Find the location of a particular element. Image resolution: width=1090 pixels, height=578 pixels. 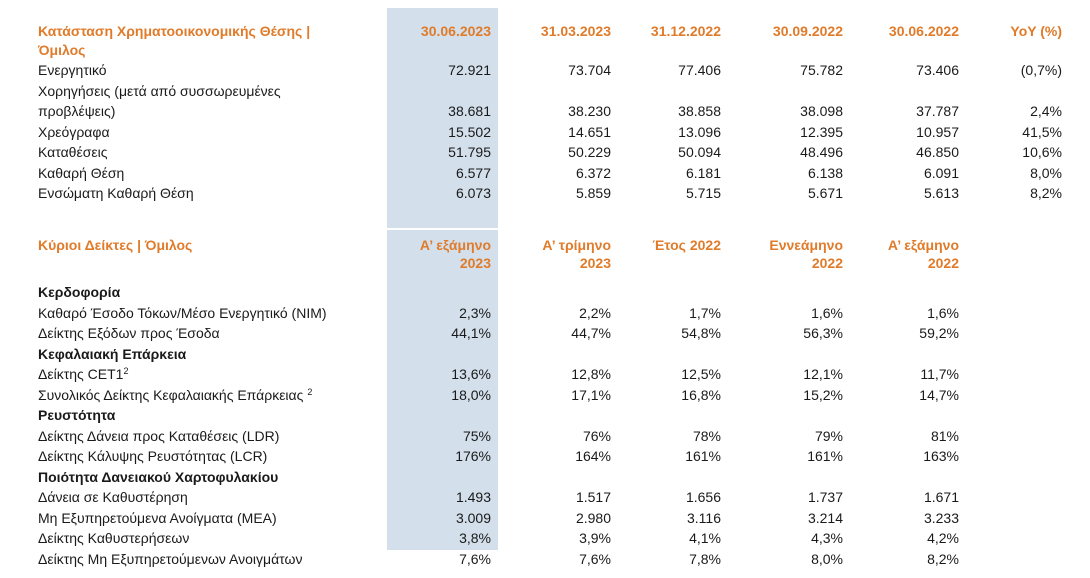

indicator-cell: 3.009 is located at coordinates (473, 517).